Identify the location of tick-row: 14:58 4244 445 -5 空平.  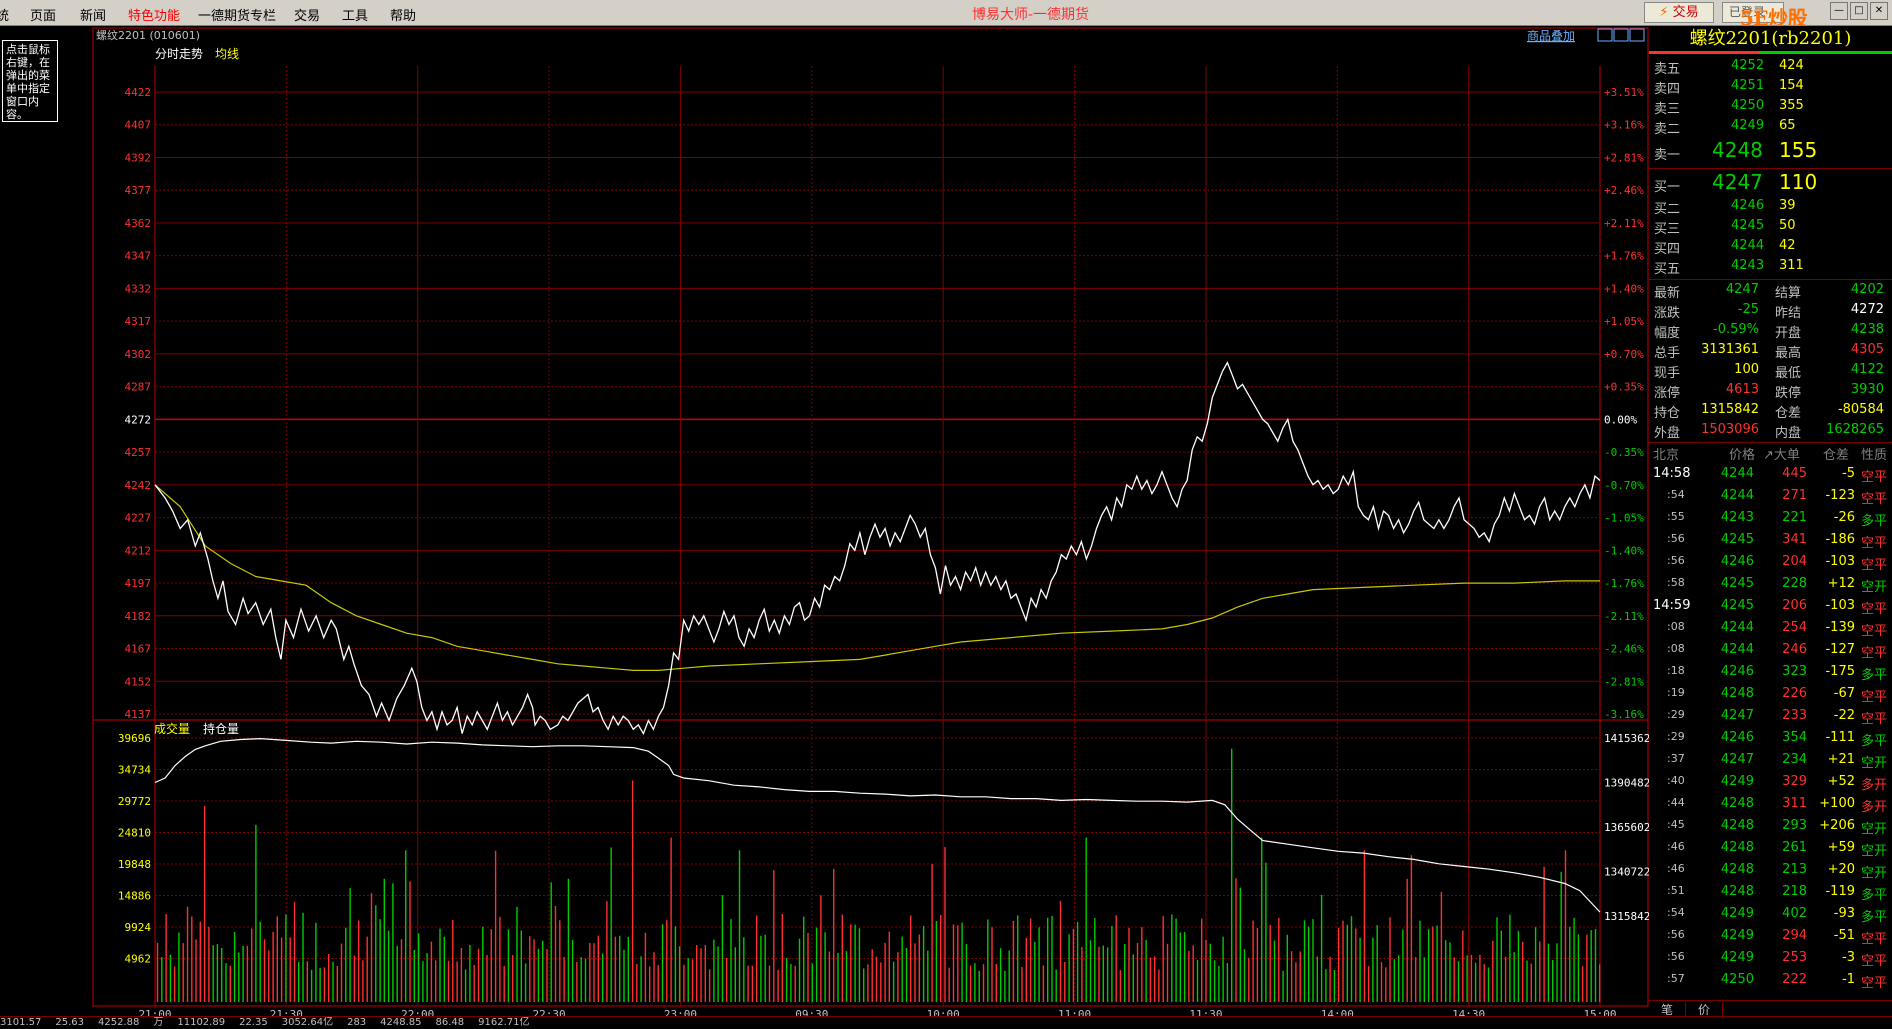
(1770, 477).